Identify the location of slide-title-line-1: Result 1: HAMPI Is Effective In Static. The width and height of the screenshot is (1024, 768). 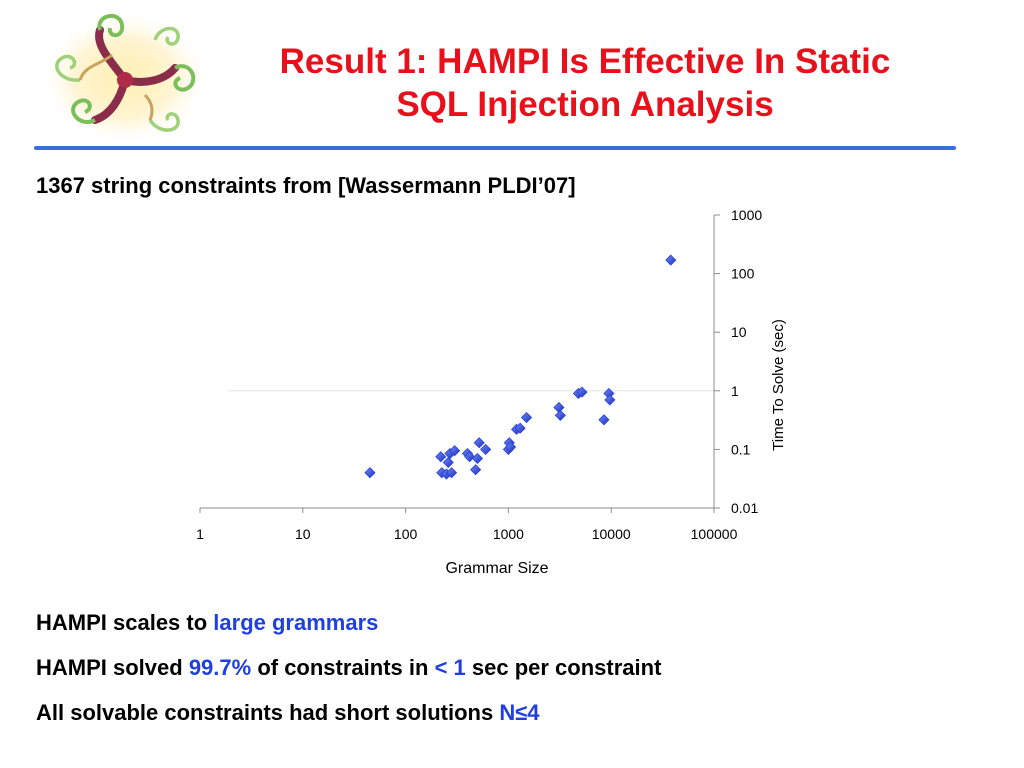
(585, 61).